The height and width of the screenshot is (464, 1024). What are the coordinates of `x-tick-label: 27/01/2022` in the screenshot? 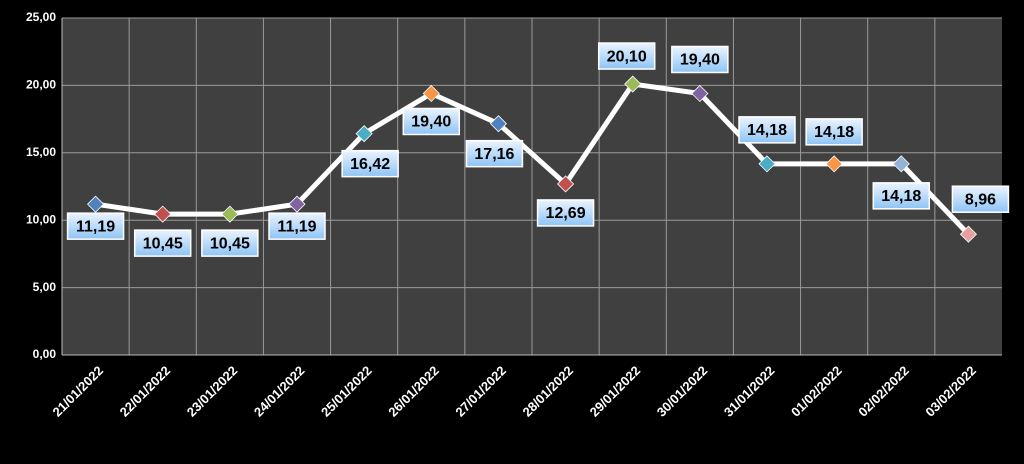 It's located at (480, 391).